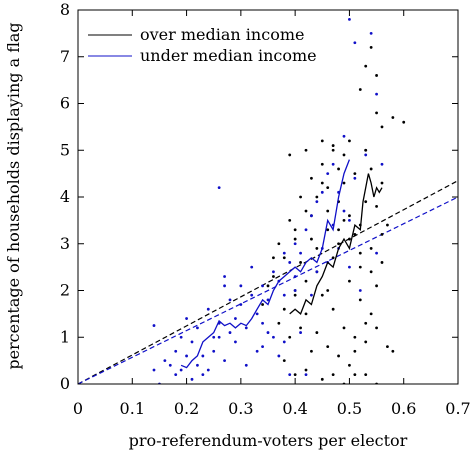 The image size is (472, 456). I want to click on trend-line-over, so click(336, 244).